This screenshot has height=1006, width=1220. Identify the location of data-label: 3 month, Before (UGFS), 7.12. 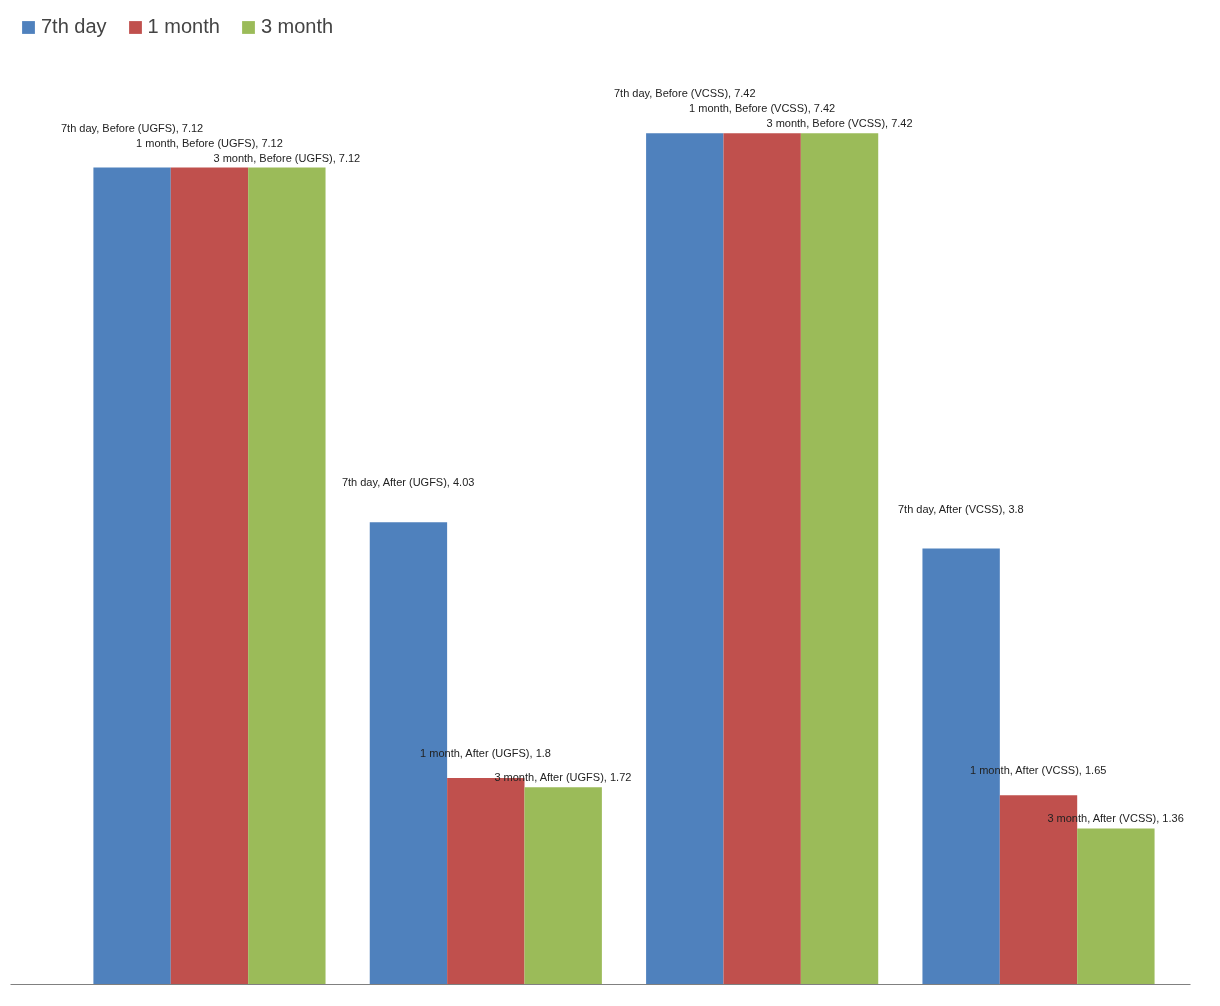
(287, 157).